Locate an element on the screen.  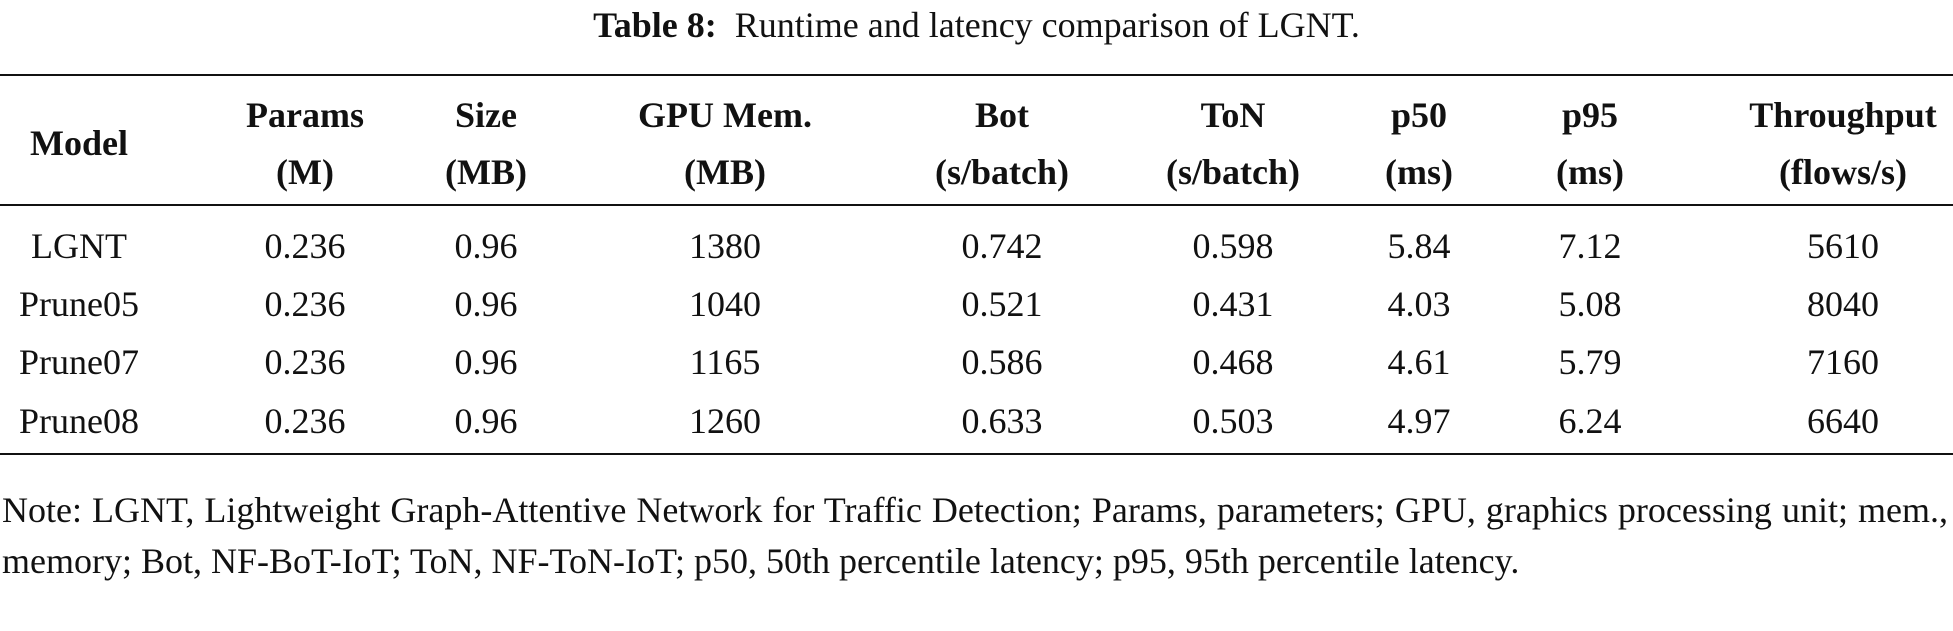
table-cell: 1260 is located at coordinates (725, 421).